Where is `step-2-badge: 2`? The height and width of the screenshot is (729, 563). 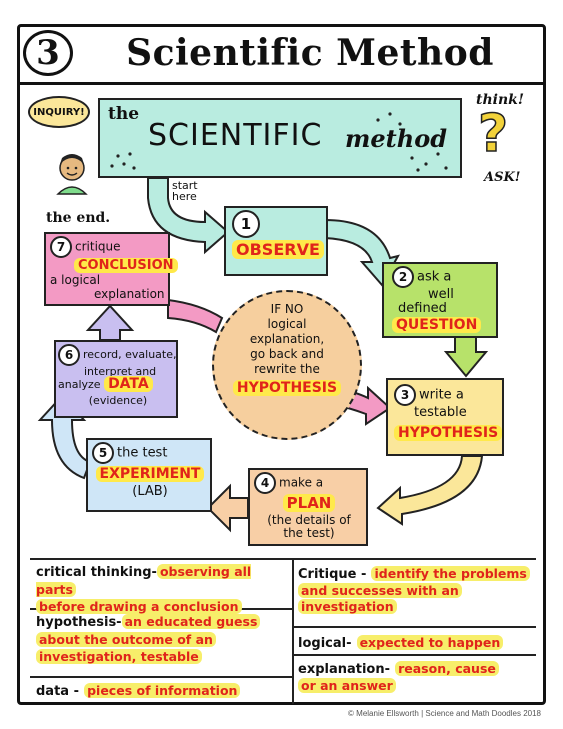
step-2-badge: 2 is located at coordinates (403, 277).